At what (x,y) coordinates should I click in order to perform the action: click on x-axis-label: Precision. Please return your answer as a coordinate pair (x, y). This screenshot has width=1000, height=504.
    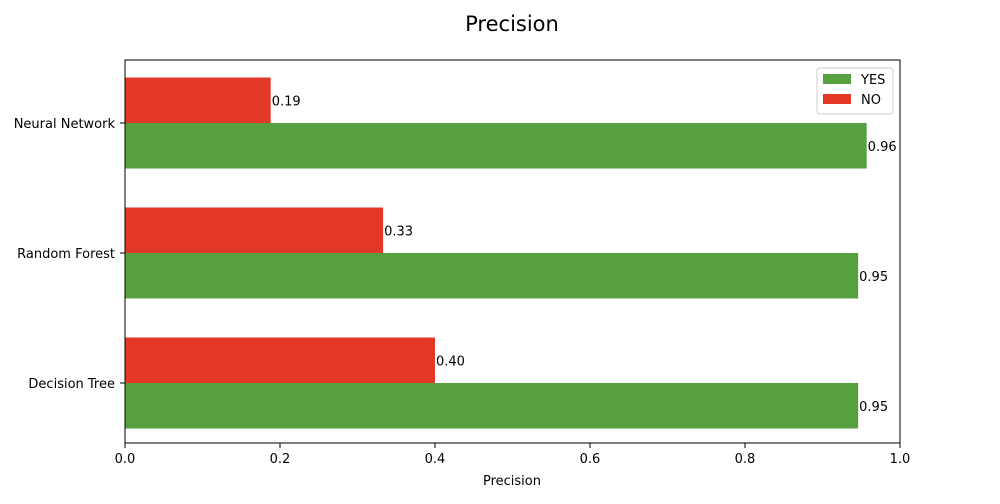
    Looking at the image, I should click on (512, 481).